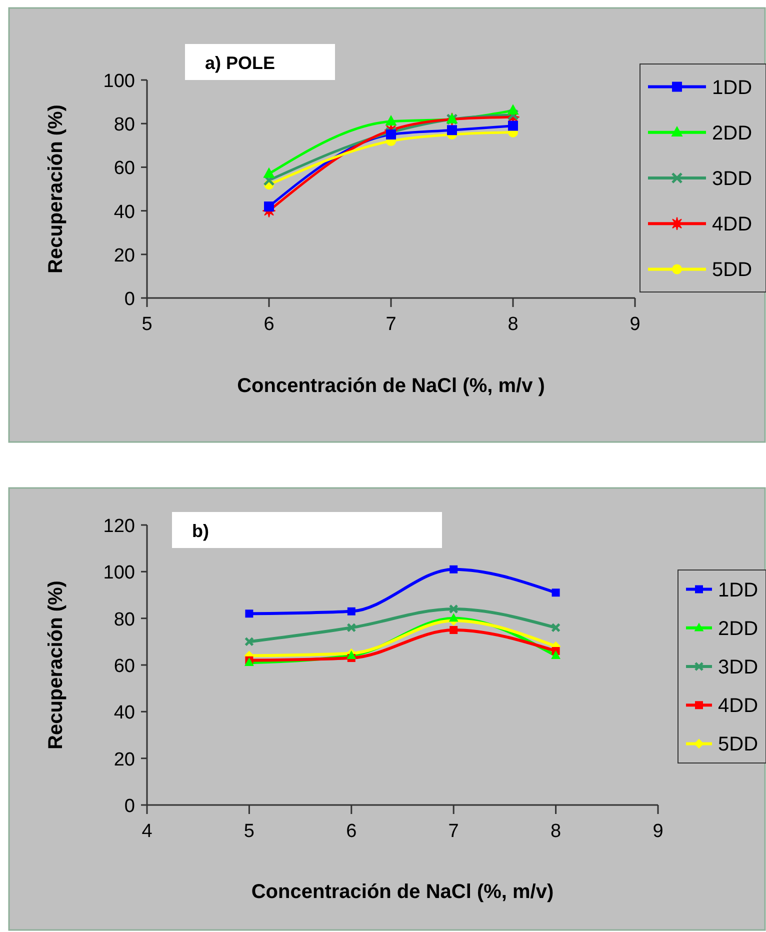 Image resolution: width=766 pixels, height=932 pixels. What do you see at coordinates (402, 892) in the screenshot?
I see `x-axis-title: Concentración de NaCl (%, m/v)` at bounding box center [402, 892].